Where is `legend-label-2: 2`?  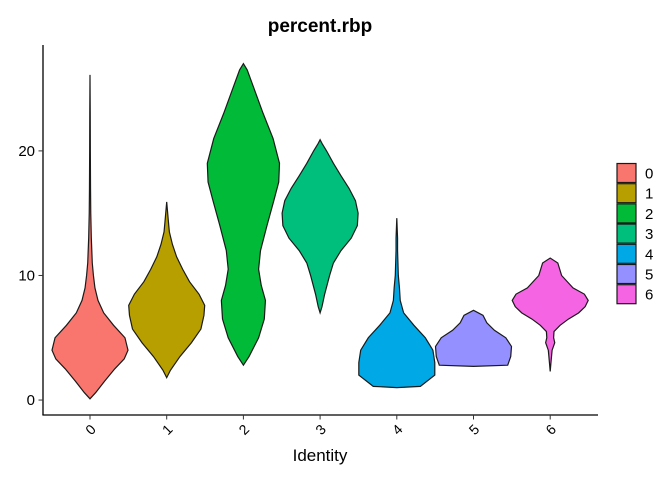
legend-label-2: 2 is located at coordinates (649, 214).